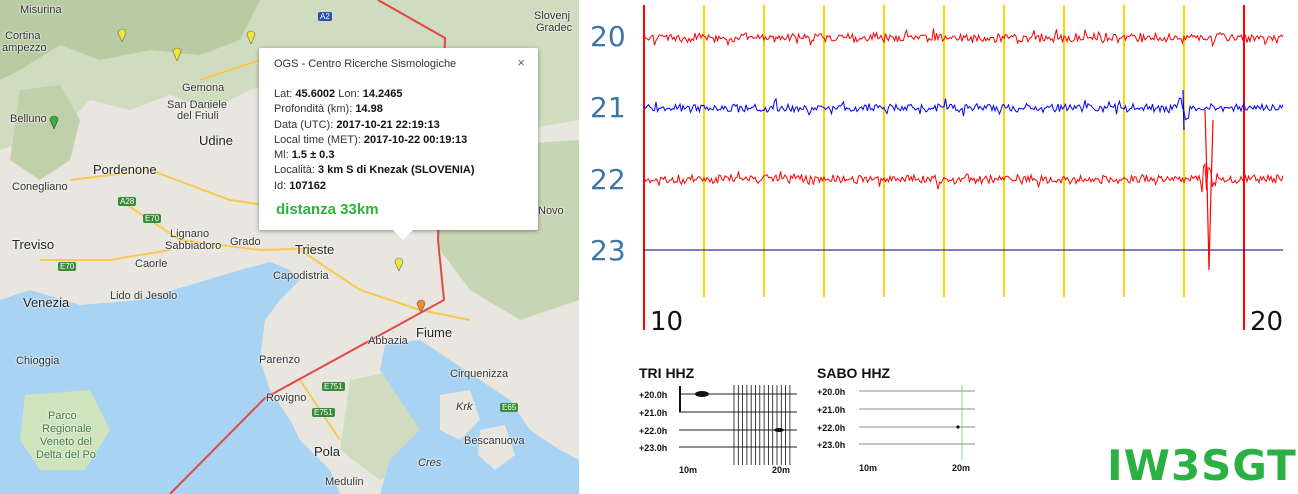 The width and height of the screenshot is (1298, 494). I want to click on date-row: Data (UTC): 2017-10-21 22:19:13, so click(357, 124).